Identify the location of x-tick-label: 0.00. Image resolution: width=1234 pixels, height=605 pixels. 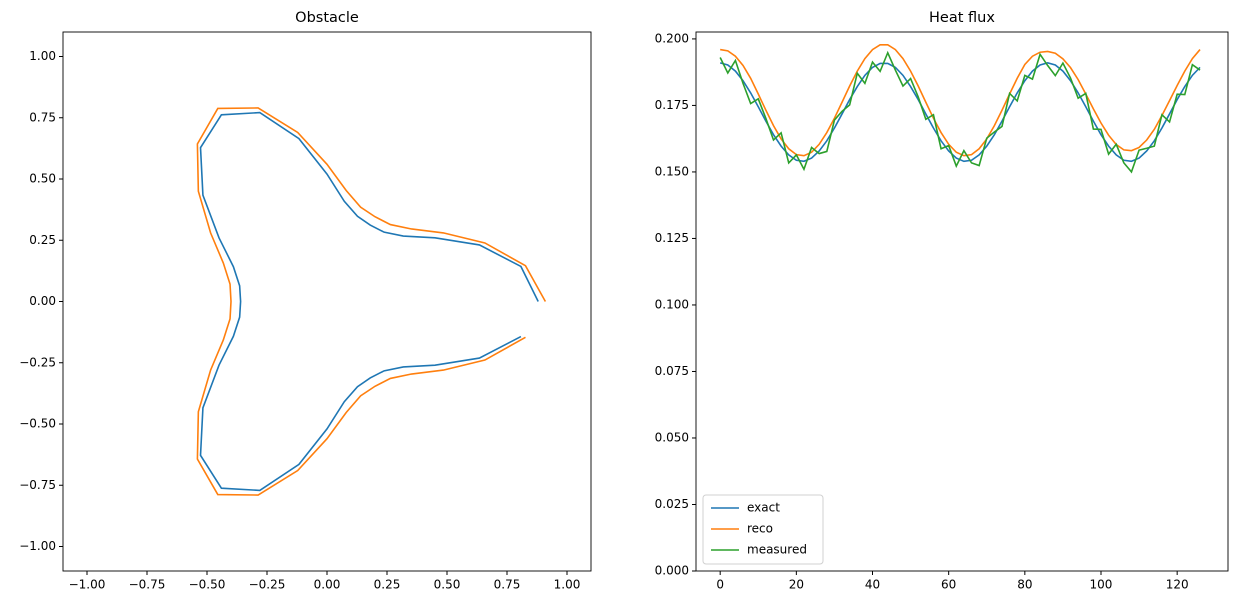
(327, 585).